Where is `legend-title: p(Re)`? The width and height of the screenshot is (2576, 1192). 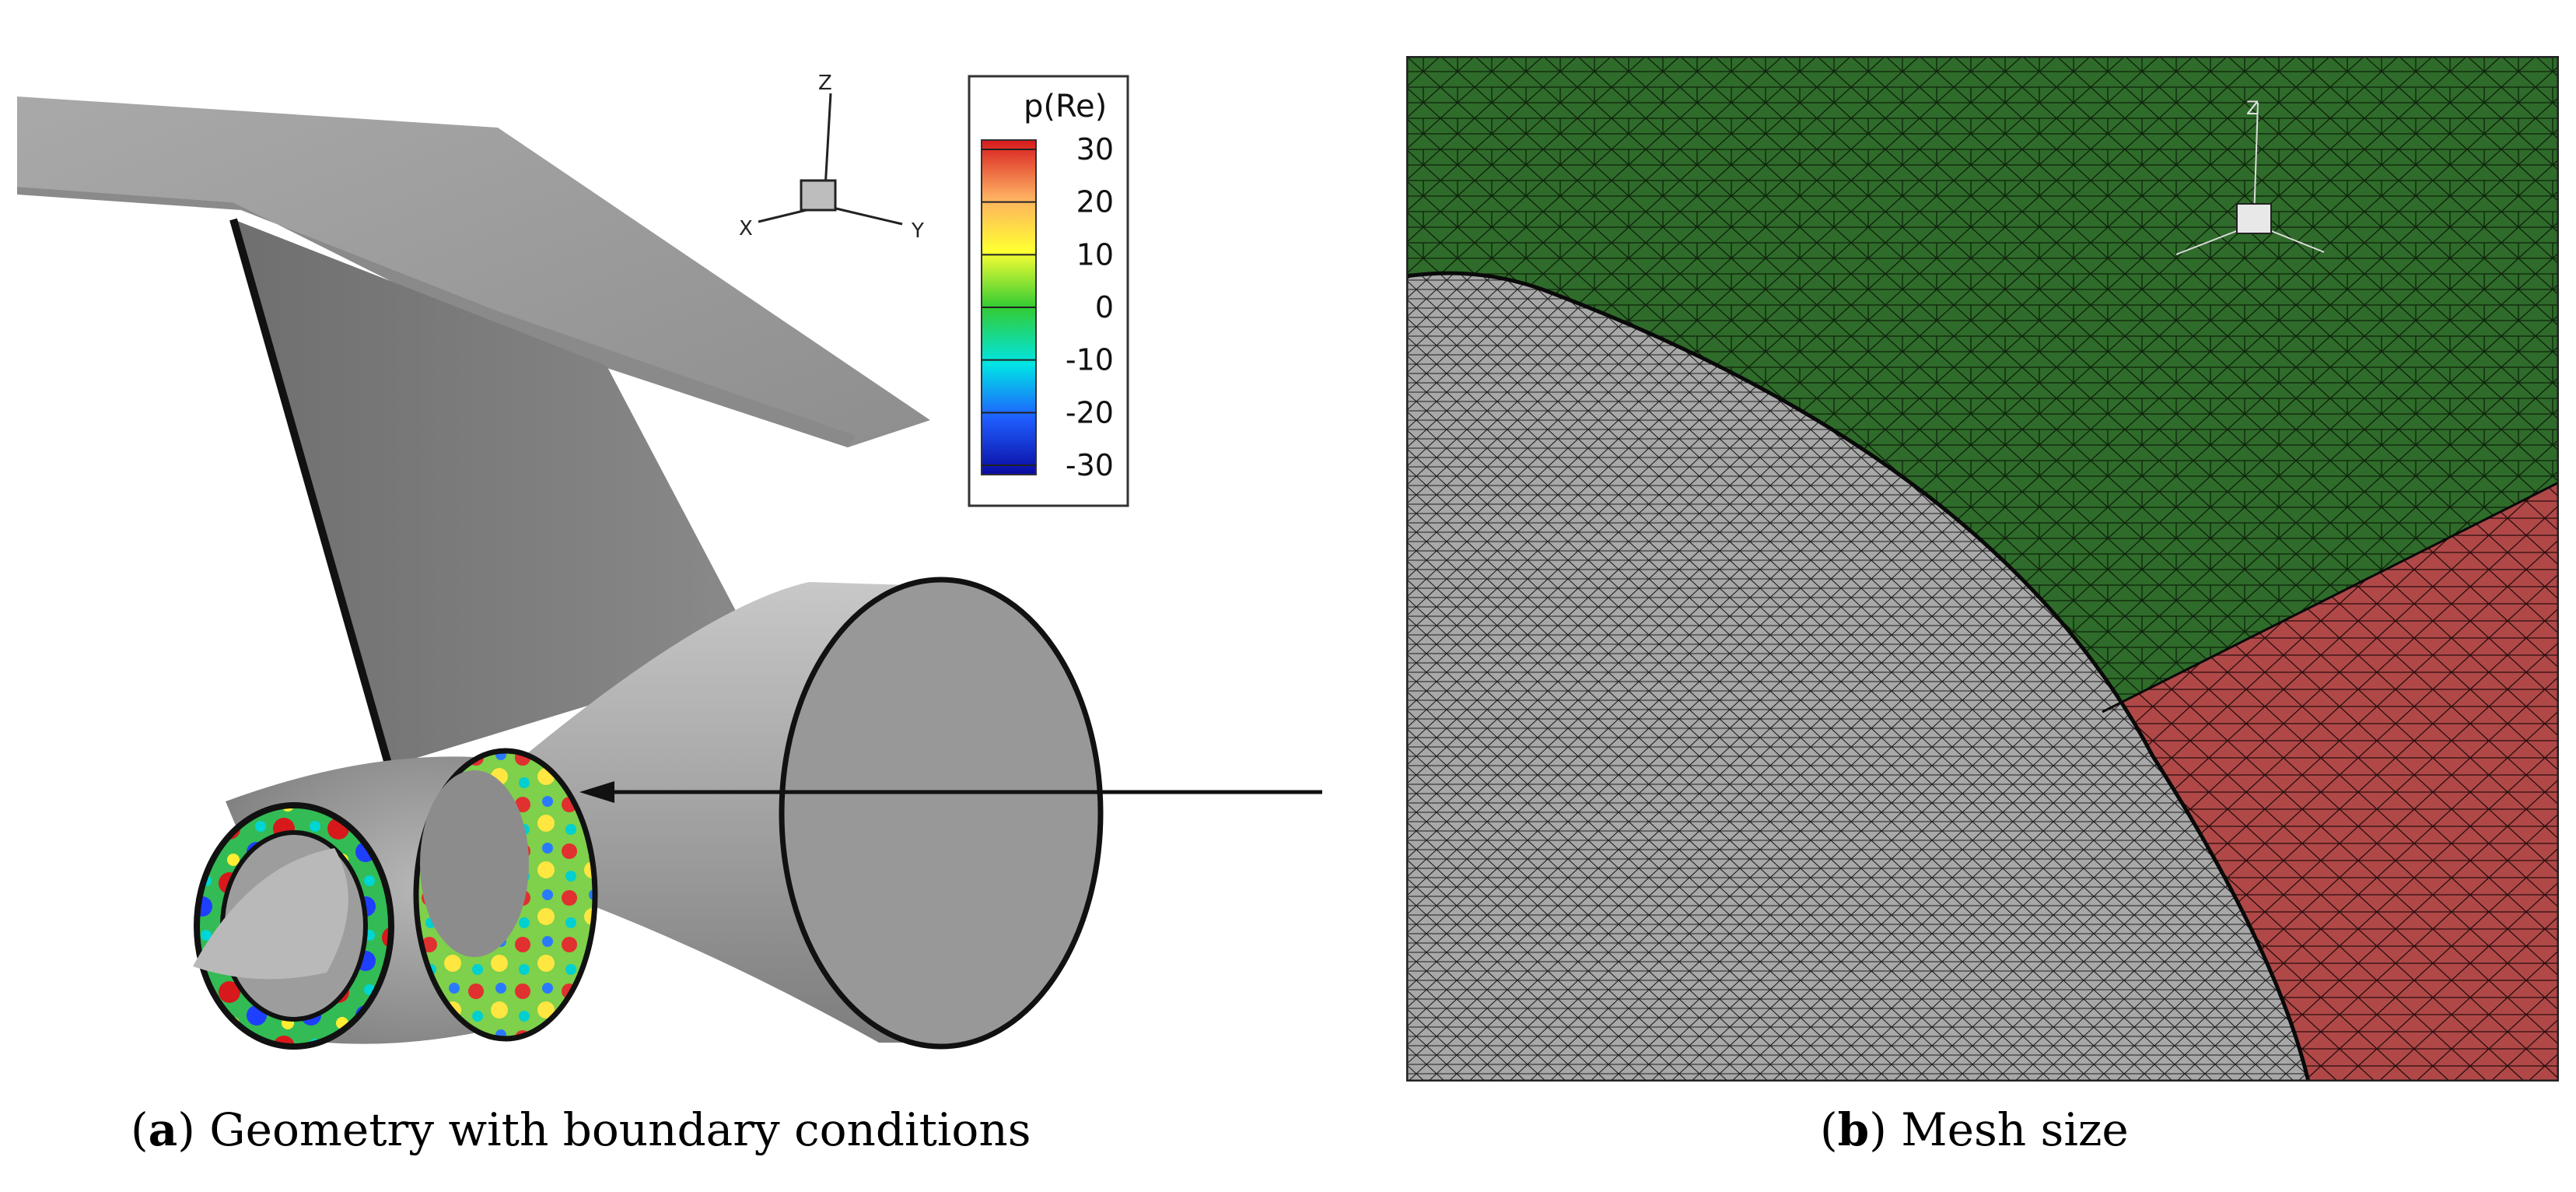
legend-title: p(Re) is located at coordinates (1066, 107).